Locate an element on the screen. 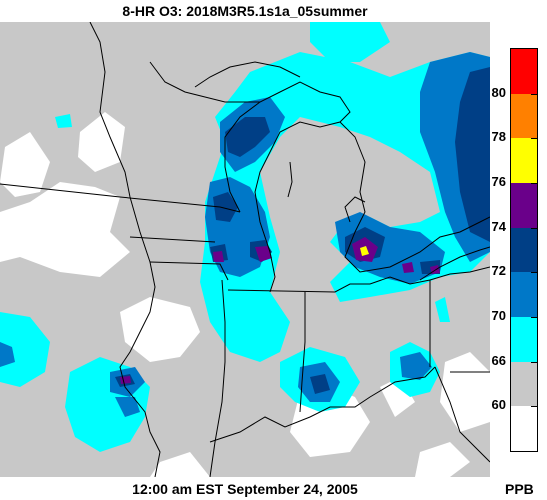 Image resolution: width=547 pixels, height=500 pixels. legend-colorbar is located at coordinates (524, 250).